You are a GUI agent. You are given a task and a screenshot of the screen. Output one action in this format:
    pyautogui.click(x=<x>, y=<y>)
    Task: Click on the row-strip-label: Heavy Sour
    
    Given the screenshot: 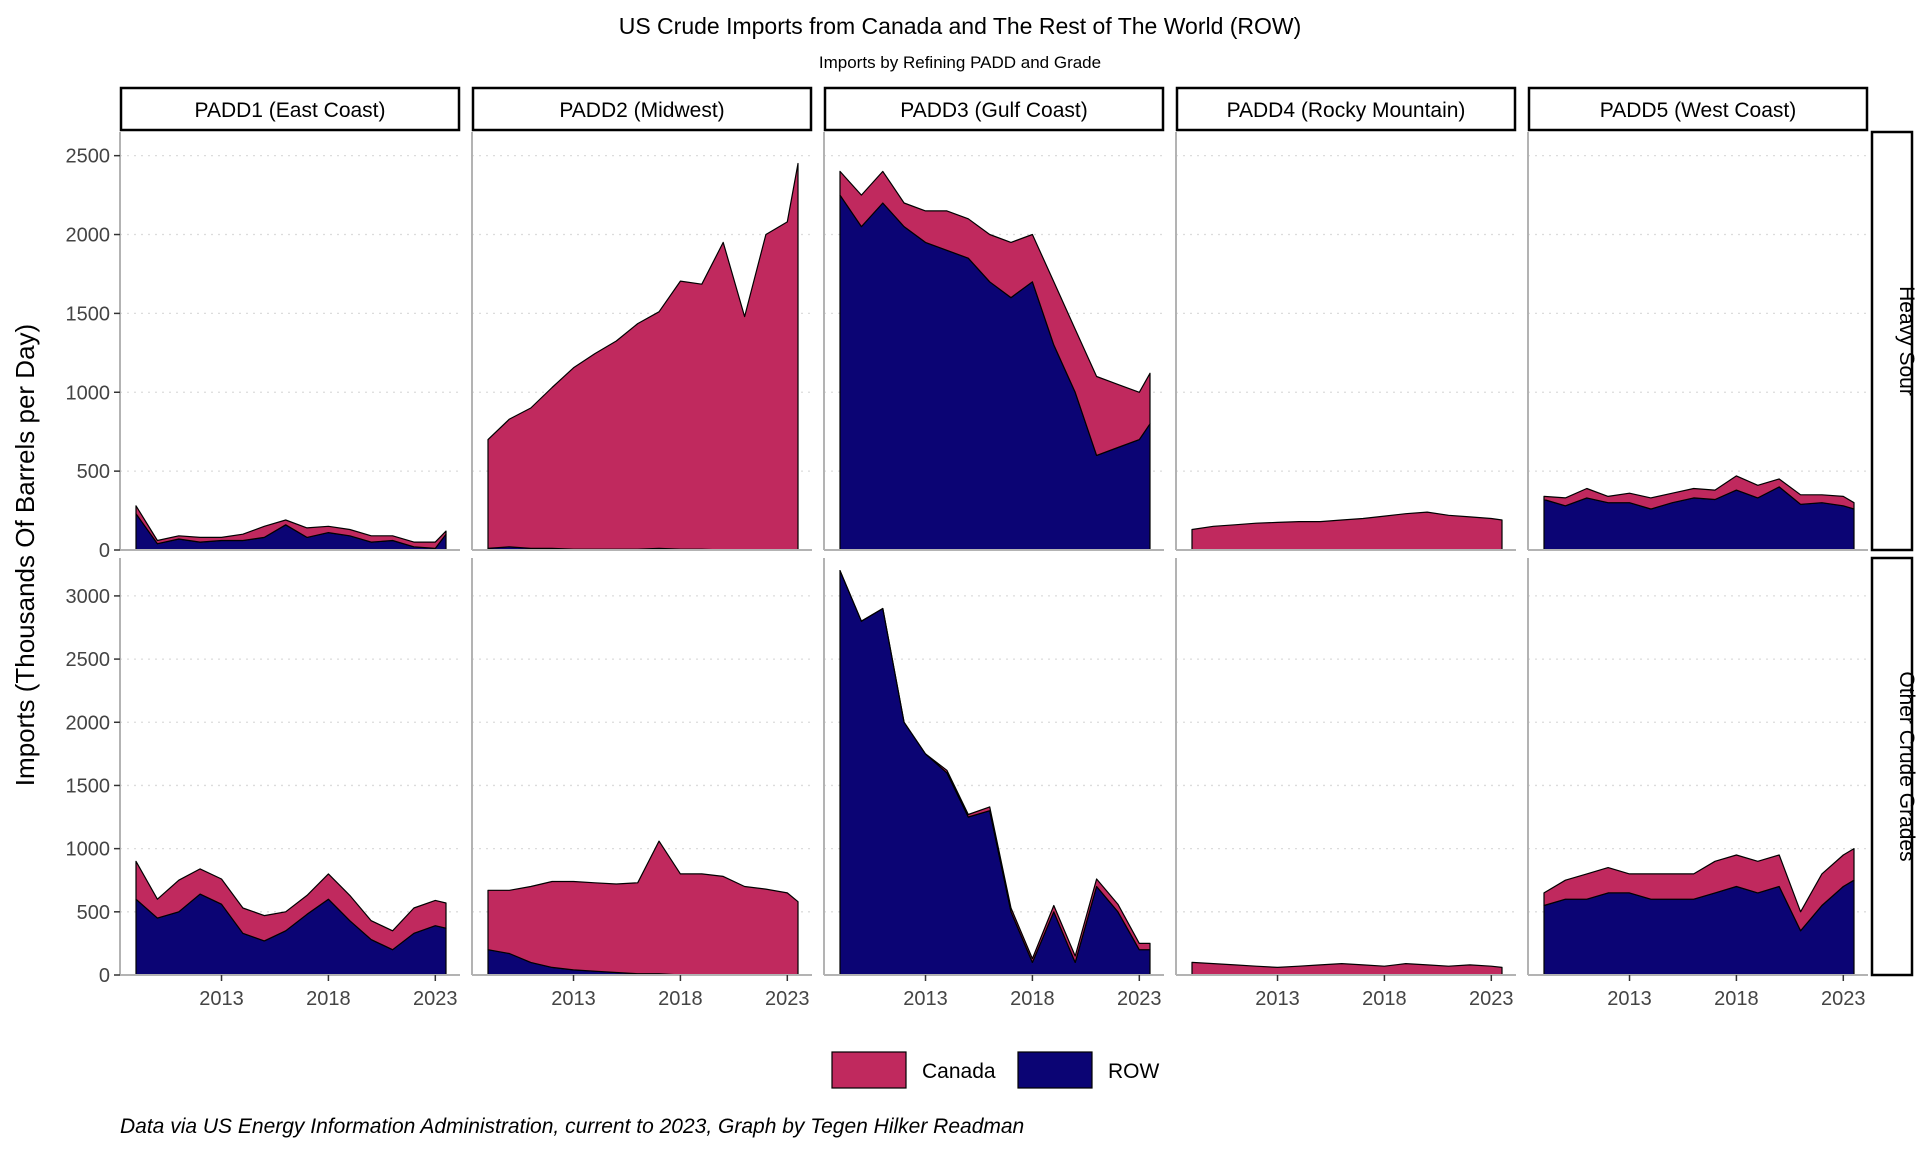 What is the action you would take?
    pyautogui.click(x=1906, y=341)
    